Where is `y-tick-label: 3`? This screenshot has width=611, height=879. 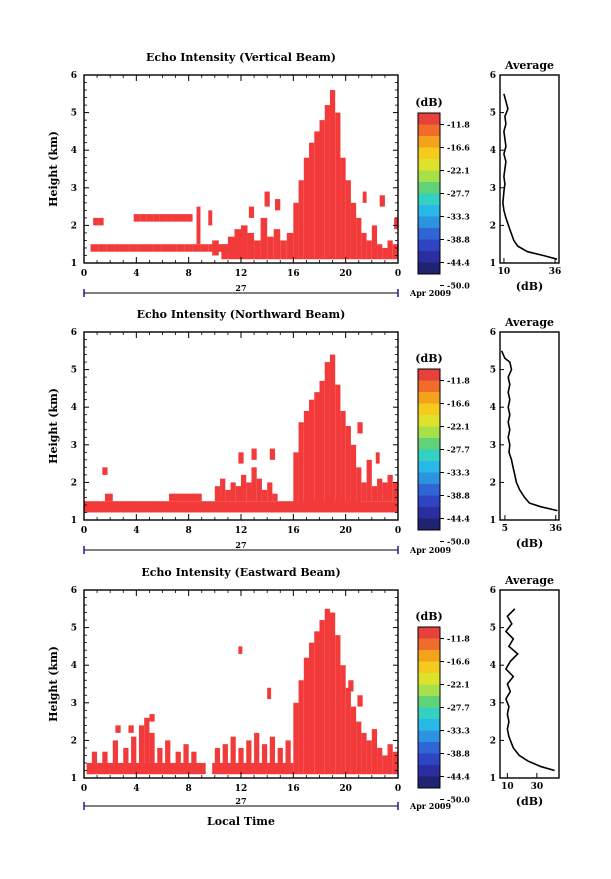 y-tick-label: 3 is located at coordinates (74, 189).